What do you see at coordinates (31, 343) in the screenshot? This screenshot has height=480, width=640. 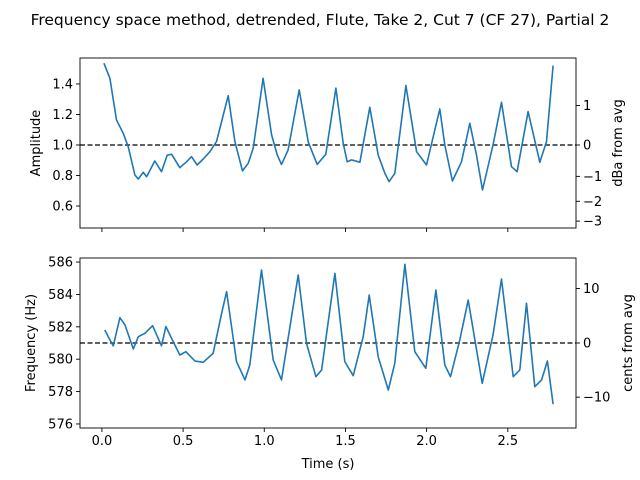 I see `y-axis-label: Frequency (Hz)` at bounding box center [31, 343].